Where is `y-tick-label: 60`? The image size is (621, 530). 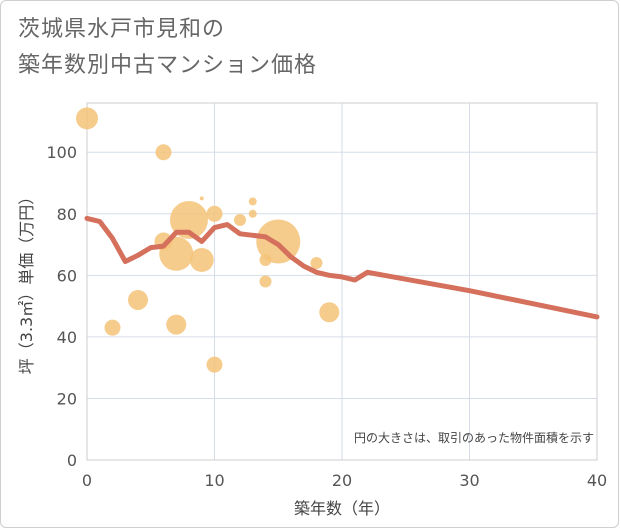
y-tick-label: 60 is located at coordinates (67, 275).